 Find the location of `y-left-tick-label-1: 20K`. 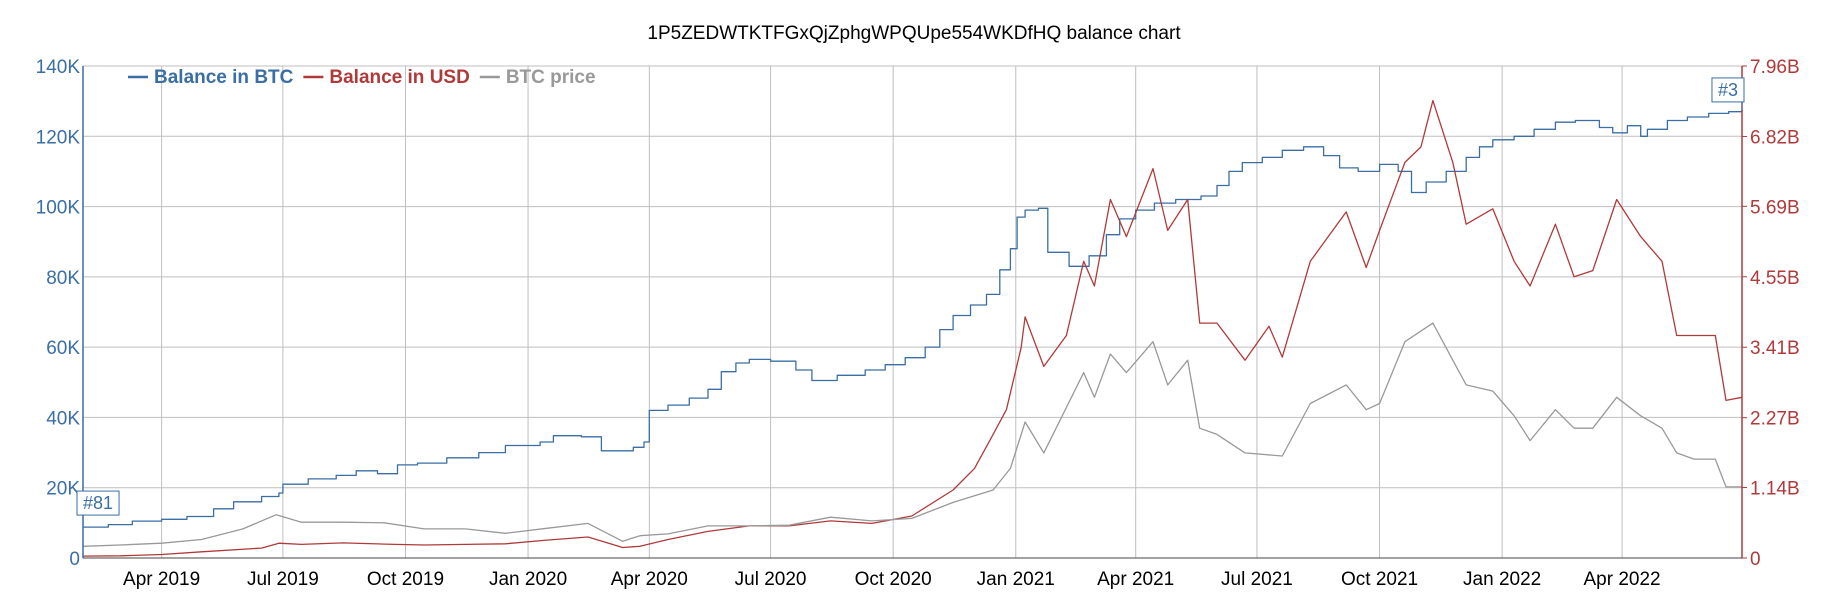

y-left-tick-label-1: 20K is located at coordinates (63, 489).